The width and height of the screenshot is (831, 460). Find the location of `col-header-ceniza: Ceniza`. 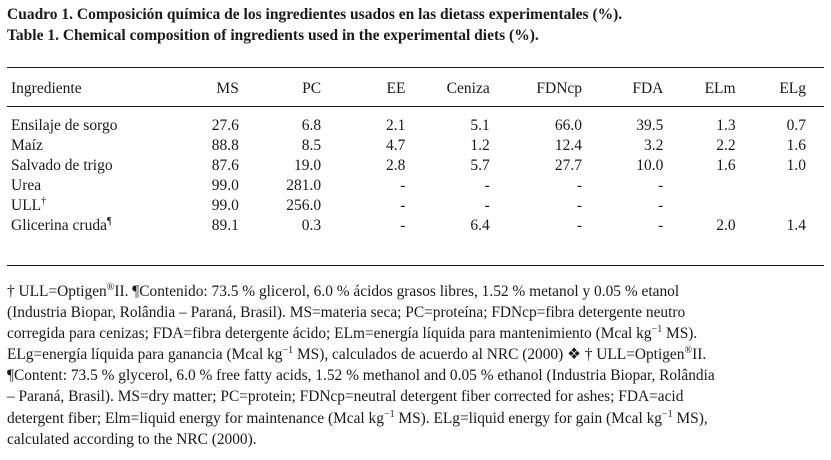

col-header-ceniza: Ceniza is located at coordinates (468, 88).